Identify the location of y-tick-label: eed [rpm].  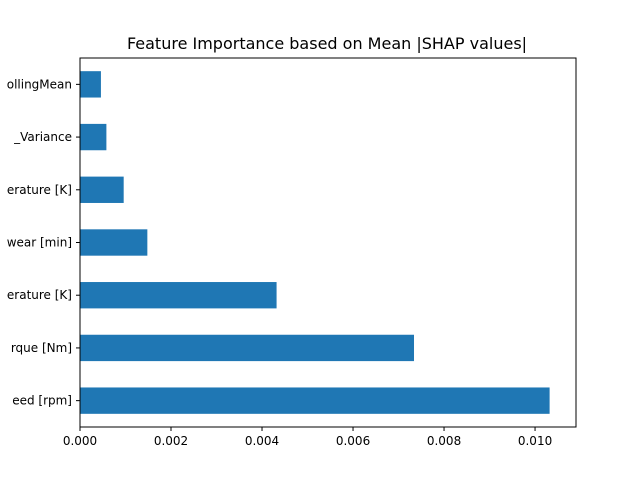
(42, 401).